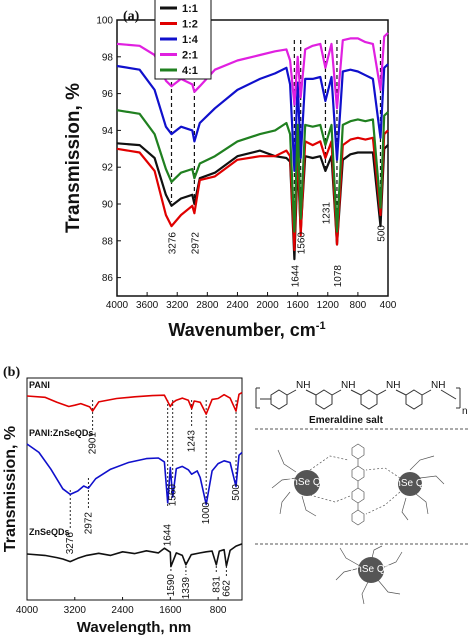 The height and width of the screenshot is (642, 474). I want to click on b-annotation-label-1590: 1590, so click(171, 585).